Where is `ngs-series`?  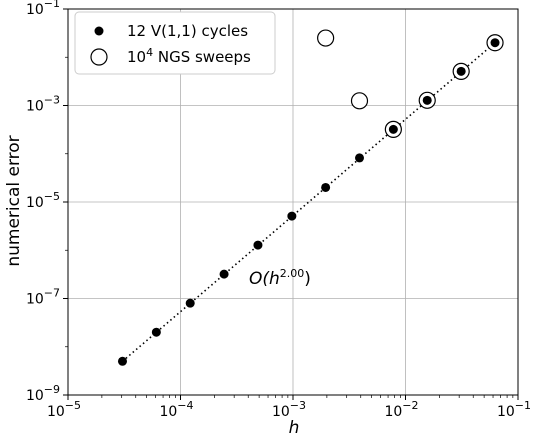
ngs-series is located at coordinates (410, 83).